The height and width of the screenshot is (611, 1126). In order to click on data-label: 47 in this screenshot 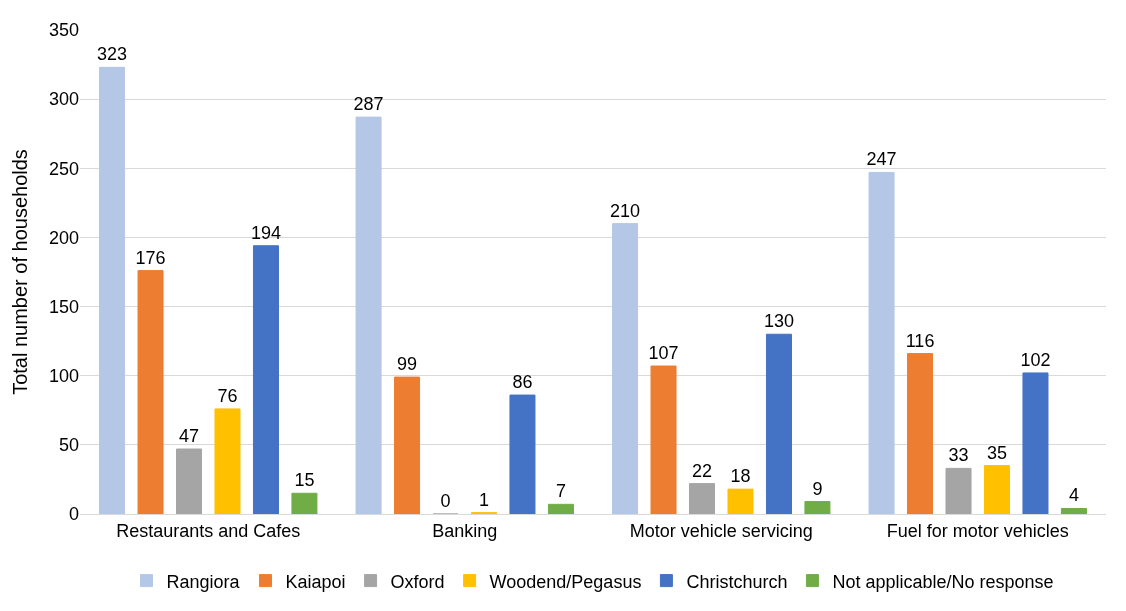, I will do `click(189, 436)`.